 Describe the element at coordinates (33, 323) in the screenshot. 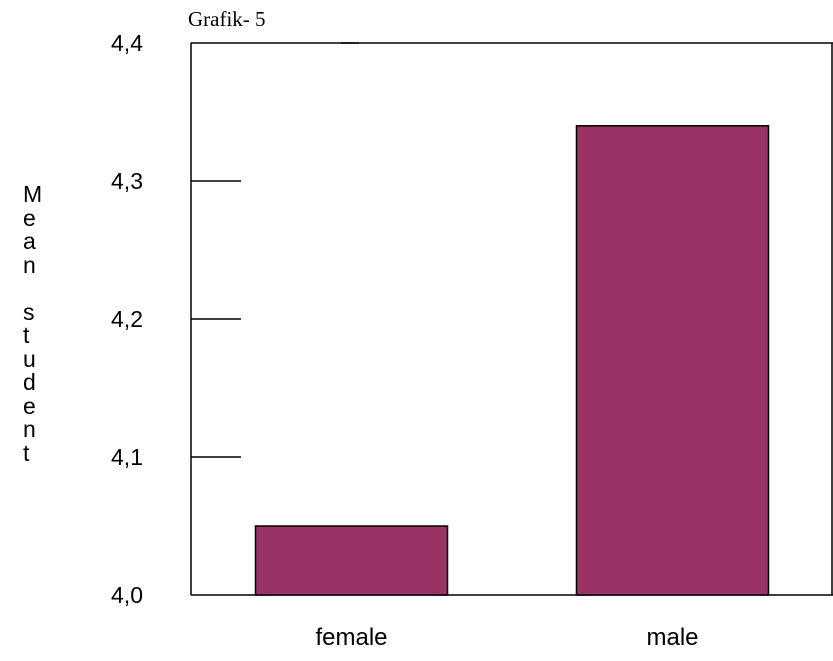

I see `y-axis-label: M e a n s t u d e n t` at that location.